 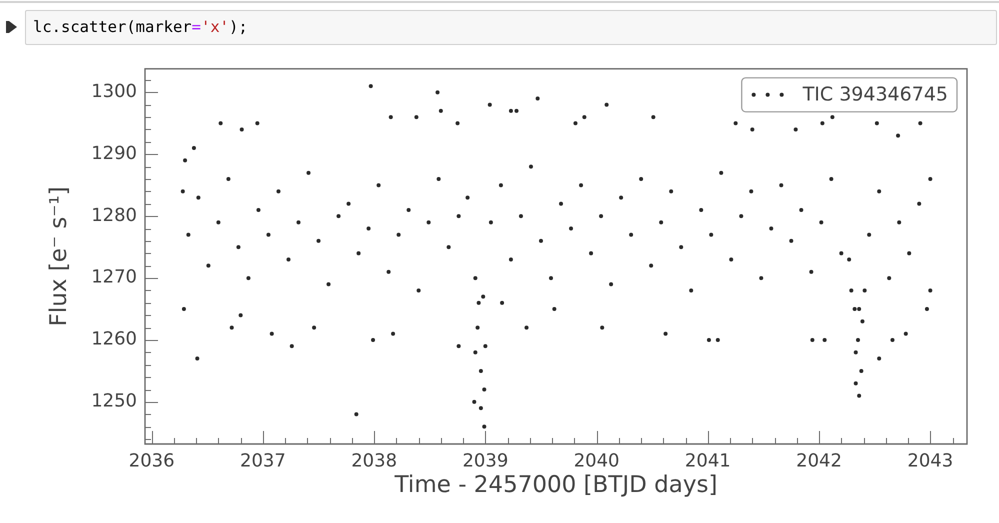 I want to click on x-axis-title: Time - 2457000 [BTJD days], so click(x=556, y=485).